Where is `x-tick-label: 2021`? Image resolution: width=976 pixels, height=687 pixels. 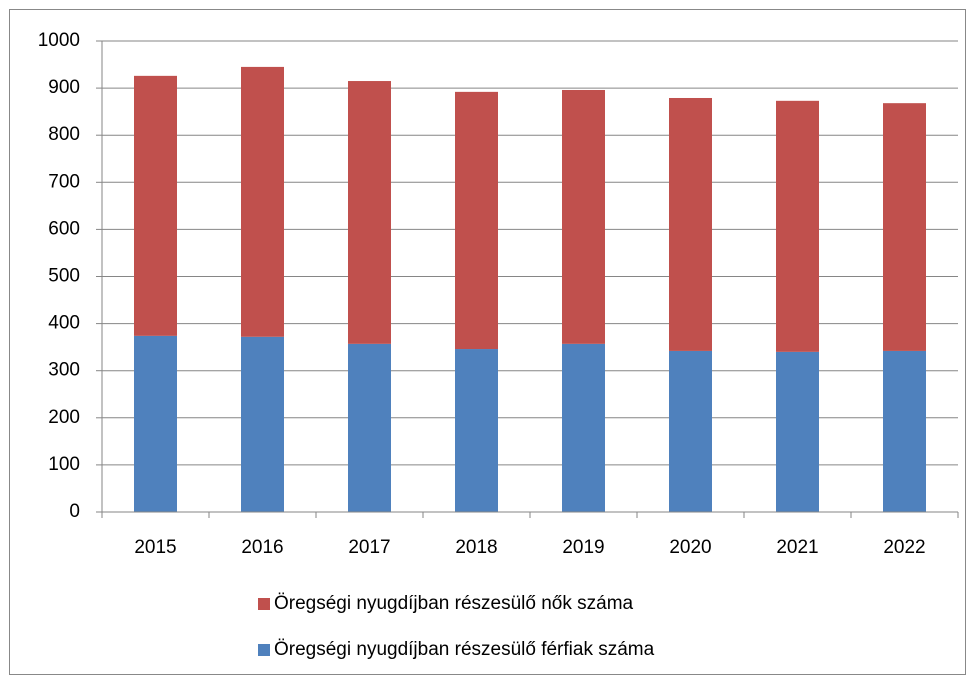
x-tick-label: 2021 is located at coordinates (797, 547).